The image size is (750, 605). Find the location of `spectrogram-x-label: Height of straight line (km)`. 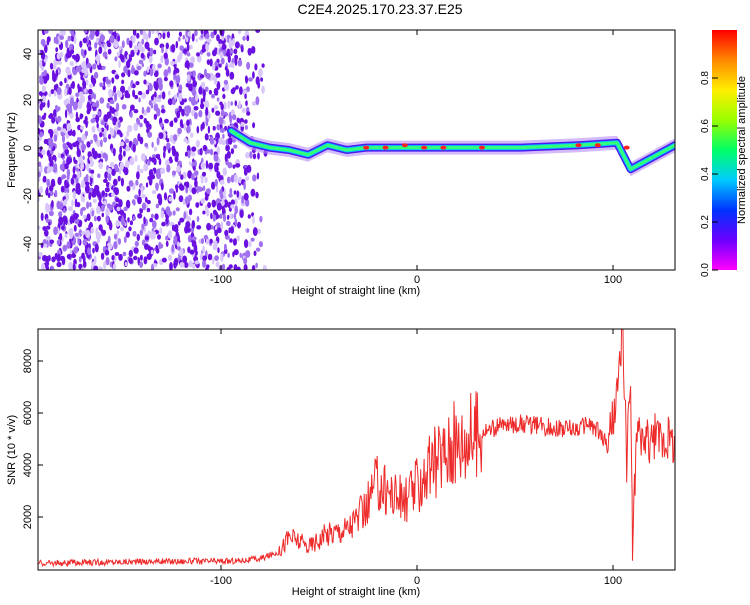

spectrogram-x-label: Height of straight line (km) is located at coordinates (356, 291).